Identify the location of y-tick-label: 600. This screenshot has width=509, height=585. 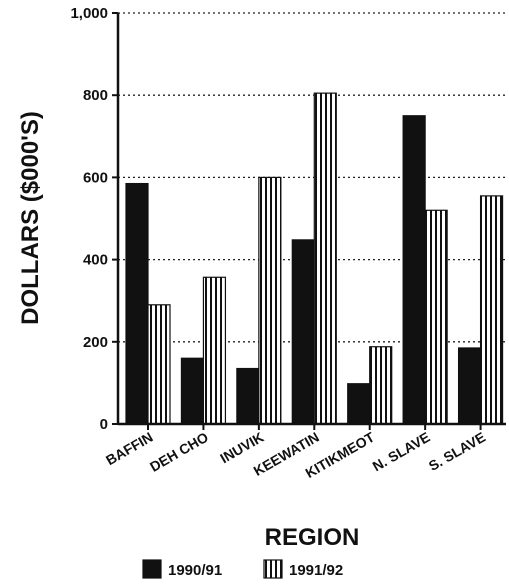
(95, 177).